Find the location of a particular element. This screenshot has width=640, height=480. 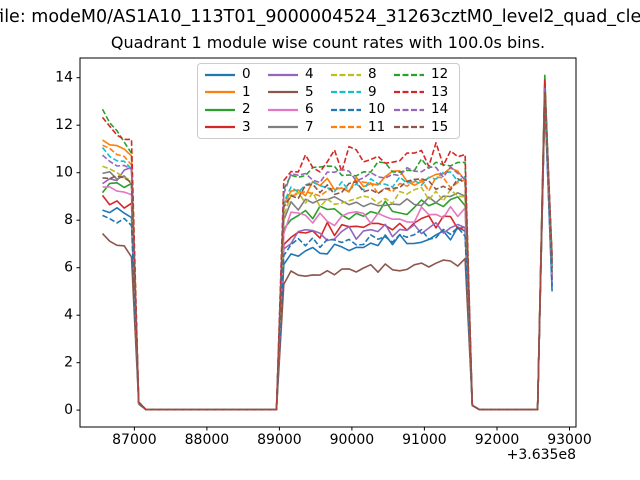

legend-item-14: 14 is located at coordinates (423, 109).